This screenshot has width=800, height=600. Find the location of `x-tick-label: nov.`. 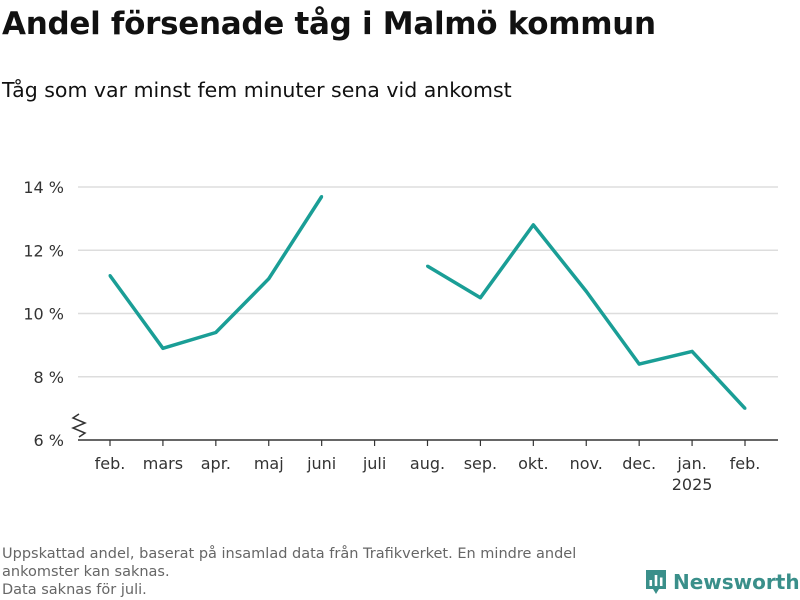

x-tick-label: nov. is located at coordinates (586, 463).